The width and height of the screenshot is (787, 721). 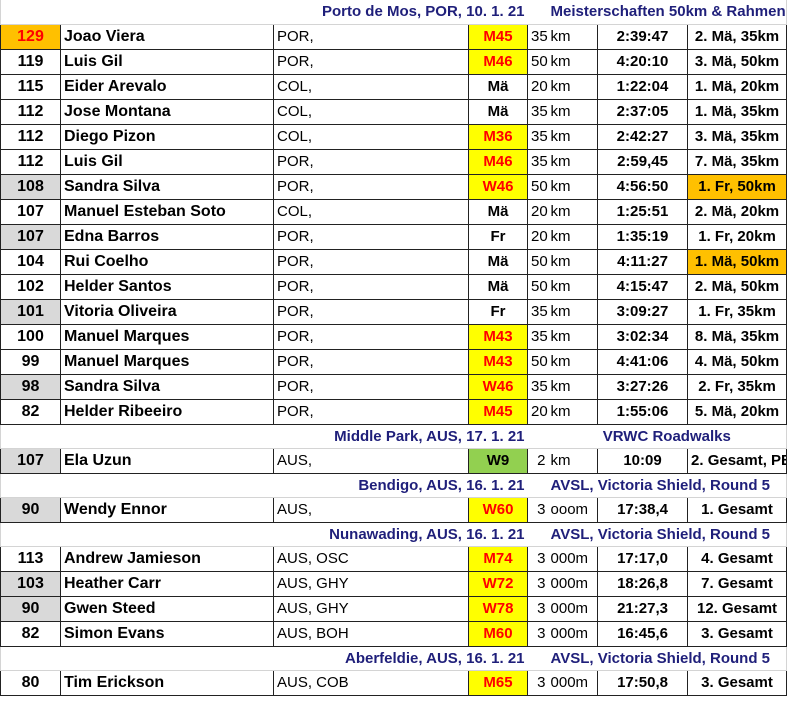 What do you see at coordinates (30, 682) in the screenshot?
I see `rank-cell: 80` at bounding box center [30, 682].